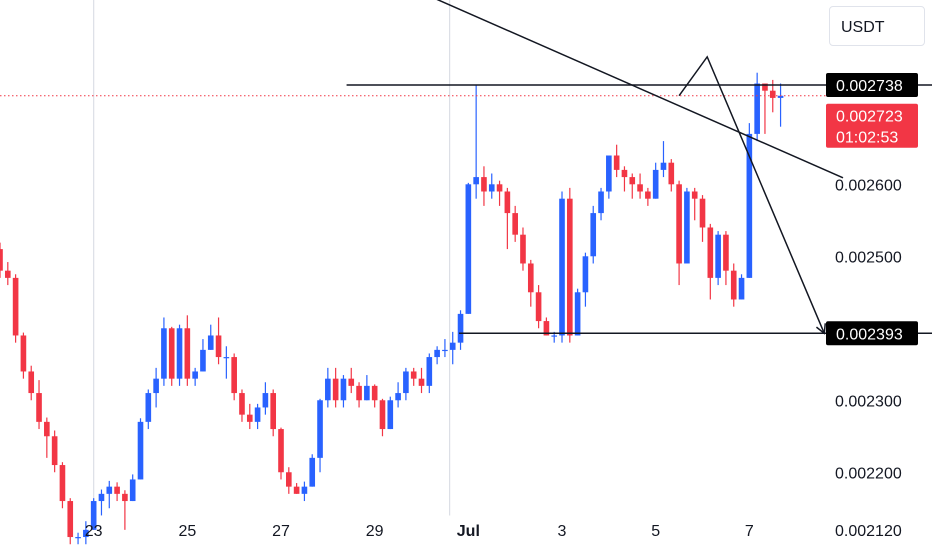 Image resolution: width=932 pixels, height=550 pixels. Describe the element at coordinates (749, 531) in the screenshot. I see `date-tick-label: 7` at that location.